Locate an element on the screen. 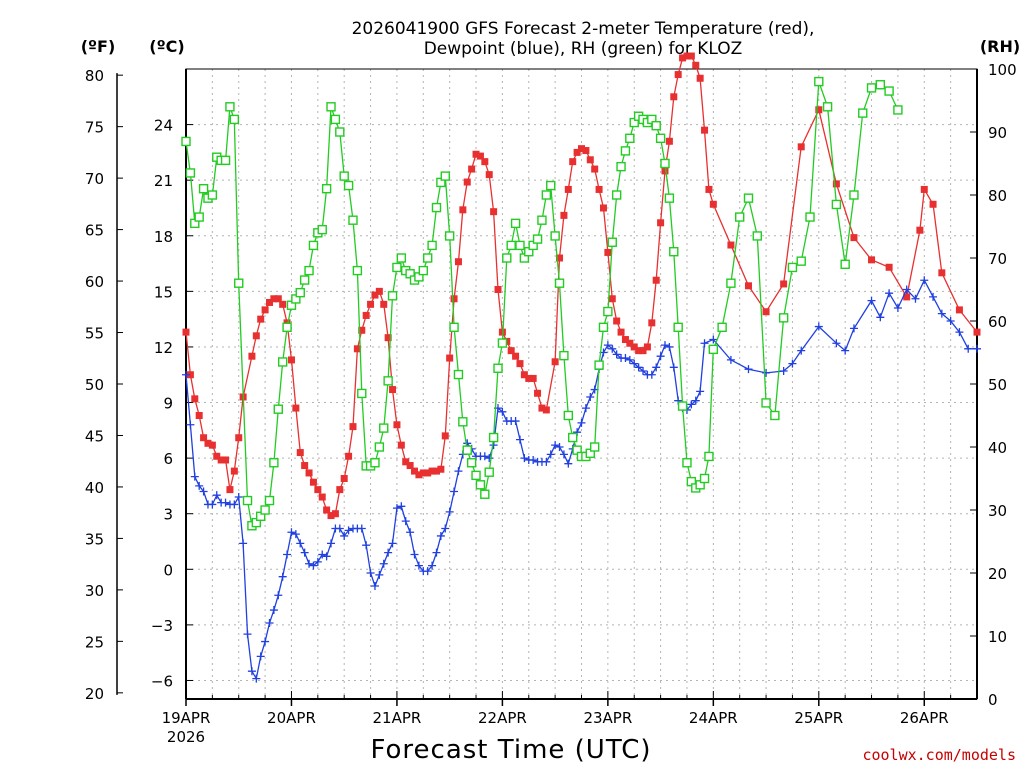 The height and width of the screenshot is (768, 1024). fahrenheit-tick-label: 65 is located at coordinates (94, 231).